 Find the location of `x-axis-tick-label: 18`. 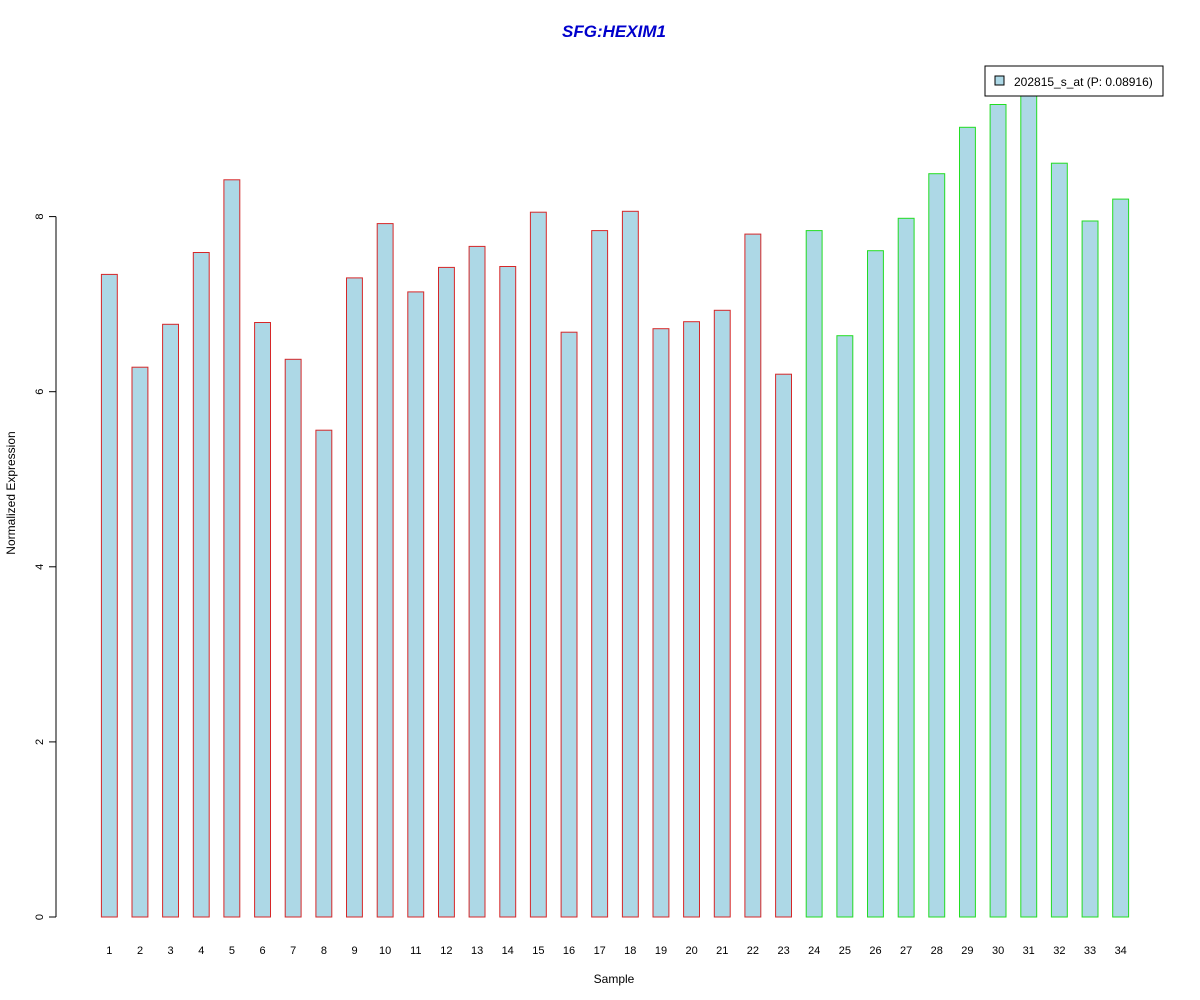

x-axis-tick-label: 18 is located at coordinates (630, 951).